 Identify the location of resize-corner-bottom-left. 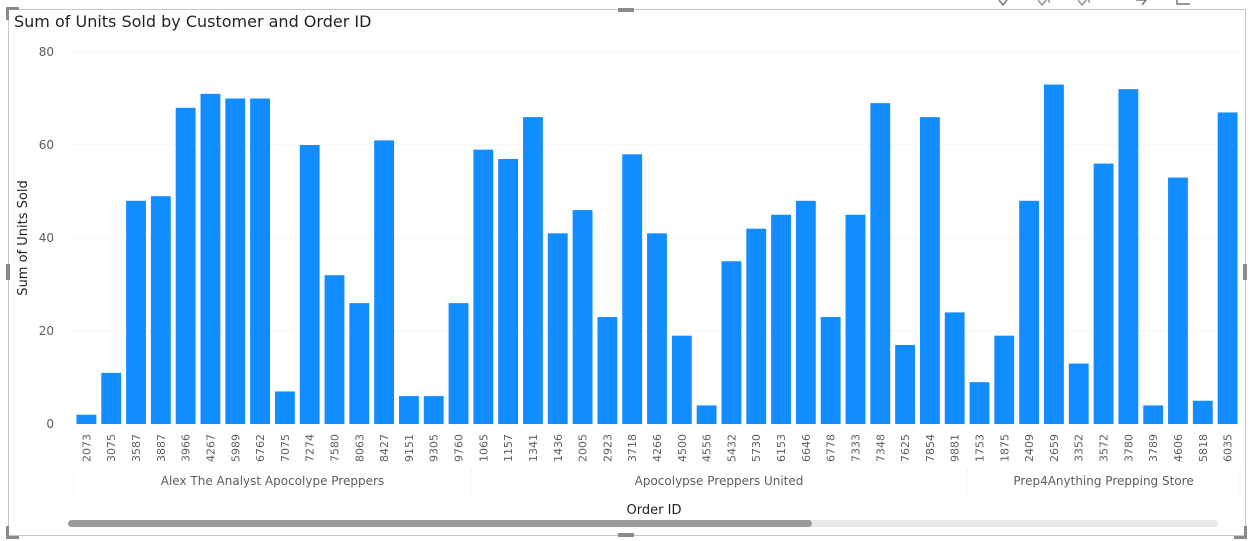
(12, 532).